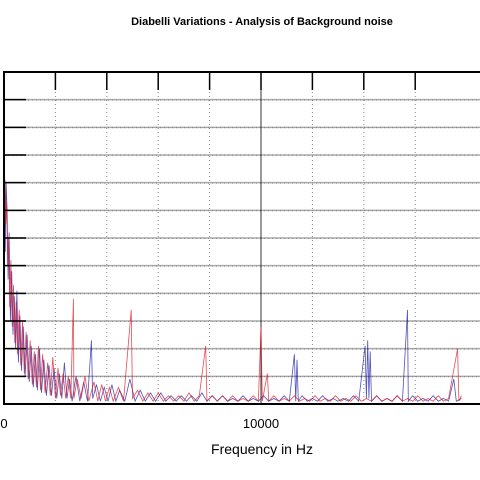 Image resolution: width=480 pixels, height=480 pixels. What do you see at coordinates (3, 423) in the screenshot?
I see `x-tick-label: 0` at bounding box center [3, 423].